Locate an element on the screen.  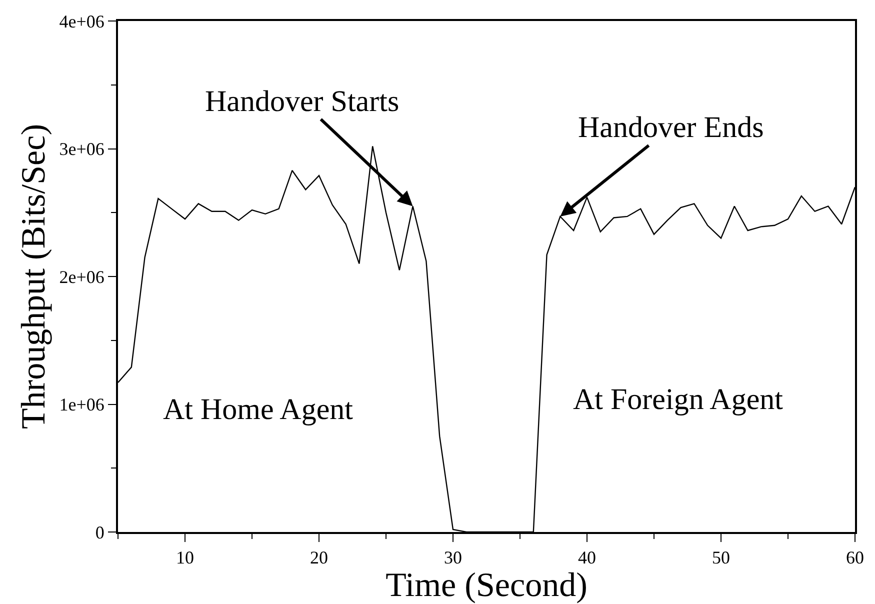
x-axis-title: Time (Second) is located at coordinates (487, 585).